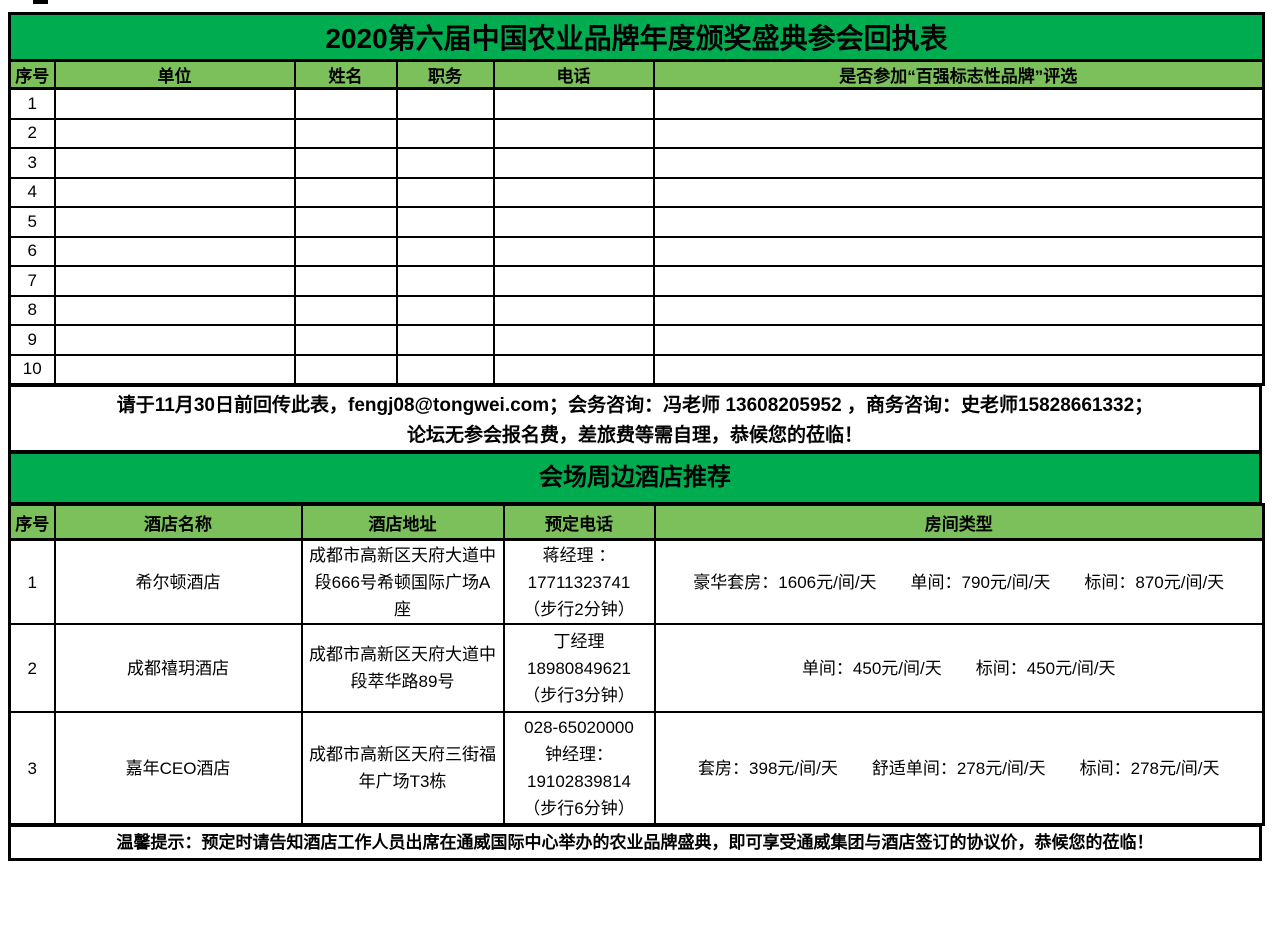  Describe the element at coordinates (578, 781) in the screenshot. I see `phone-line: 19102839814` at that location.